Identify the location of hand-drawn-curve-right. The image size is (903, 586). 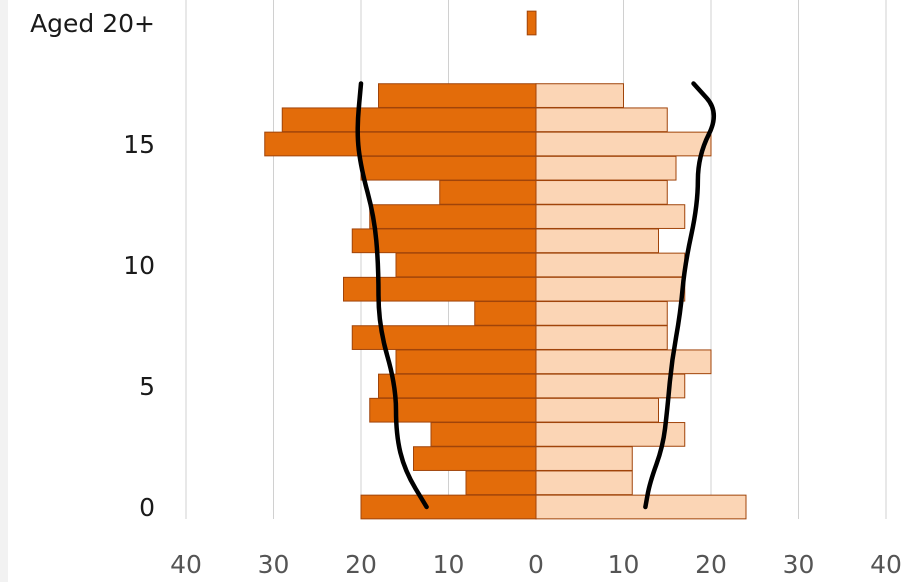
(679, 295).